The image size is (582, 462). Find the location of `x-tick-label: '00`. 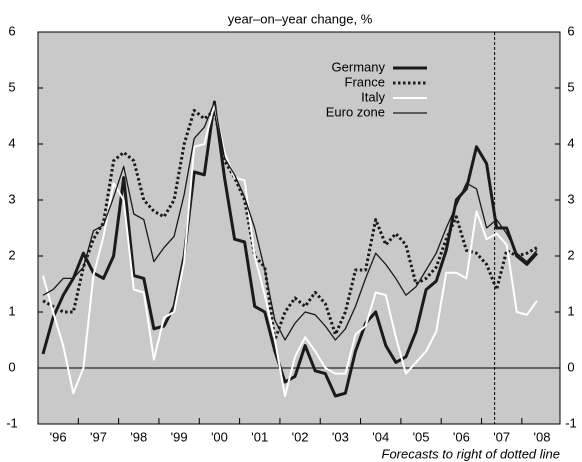

x-tick-label: '00 is located at coordinates (219, 436).